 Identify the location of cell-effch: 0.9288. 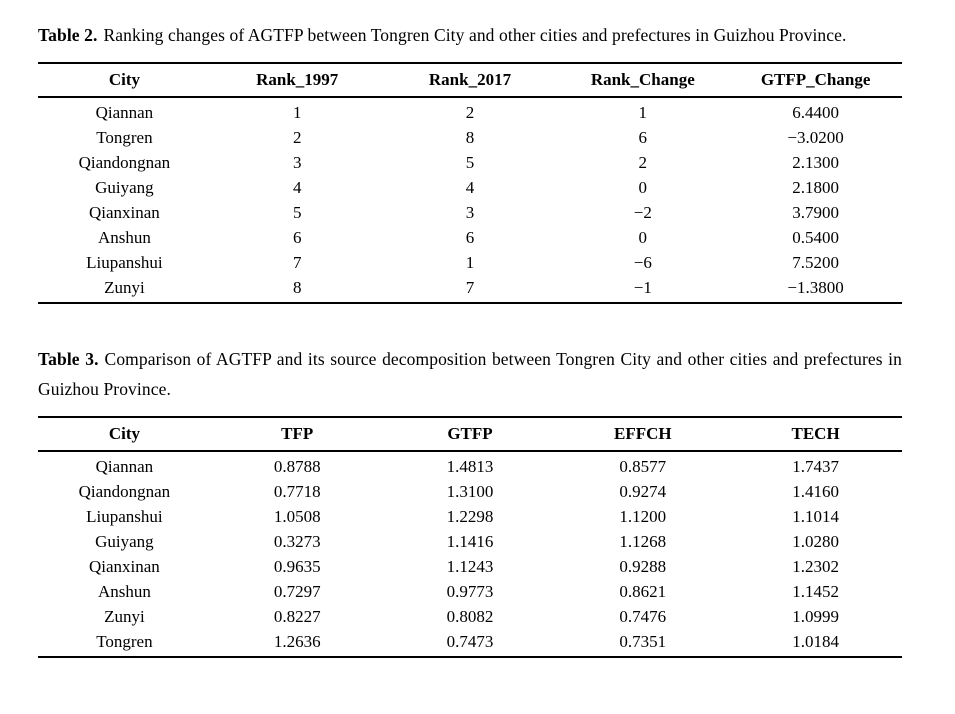
(643, 566).